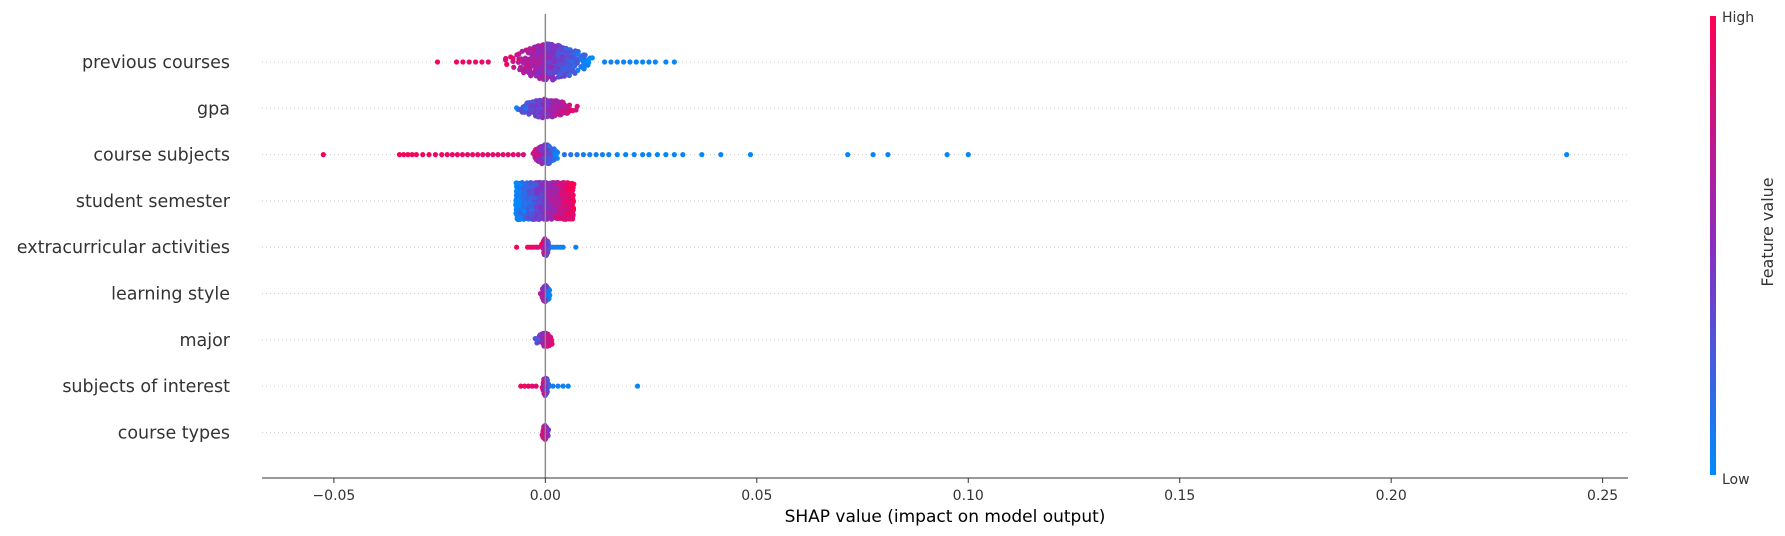 Image resolution: width=1785 pixels, height=536 pixels. What do you see at coordinates (756, 496) in the screenshot?
I see `x-tick-label: 0.05` at bounding box center [756, 496].